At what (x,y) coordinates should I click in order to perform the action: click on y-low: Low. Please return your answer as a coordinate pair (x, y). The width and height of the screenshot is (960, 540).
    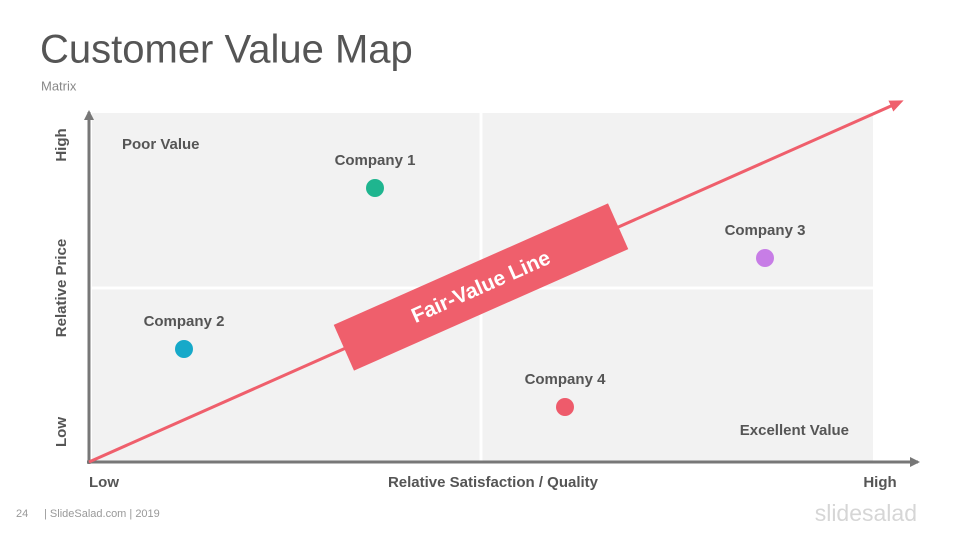
    Looking at the image, I should click on (61, 432).